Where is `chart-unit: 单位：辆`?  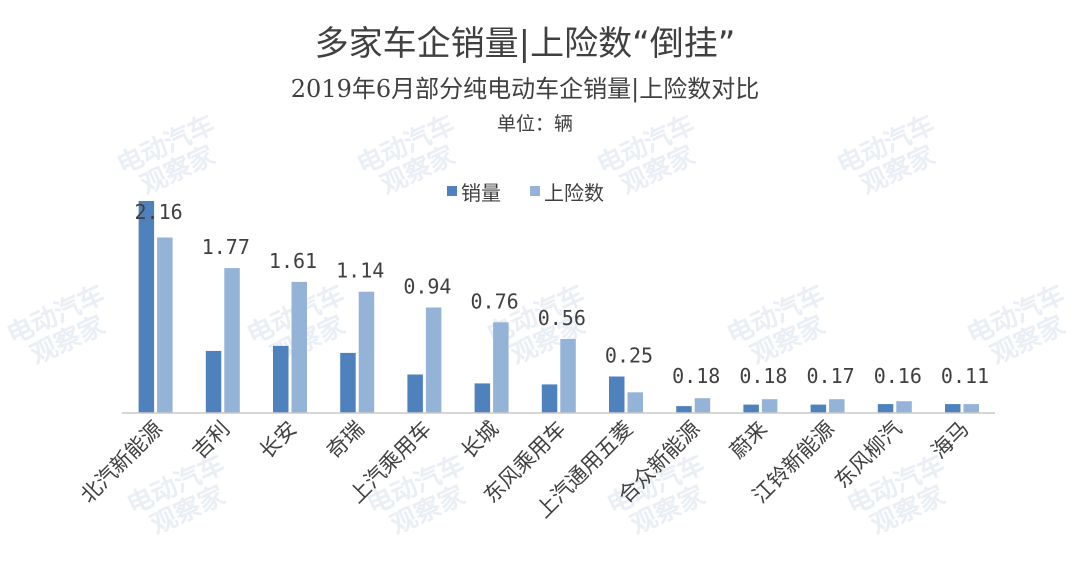
chart-unit: 单位：辆 is located at coordinates (535, 124).